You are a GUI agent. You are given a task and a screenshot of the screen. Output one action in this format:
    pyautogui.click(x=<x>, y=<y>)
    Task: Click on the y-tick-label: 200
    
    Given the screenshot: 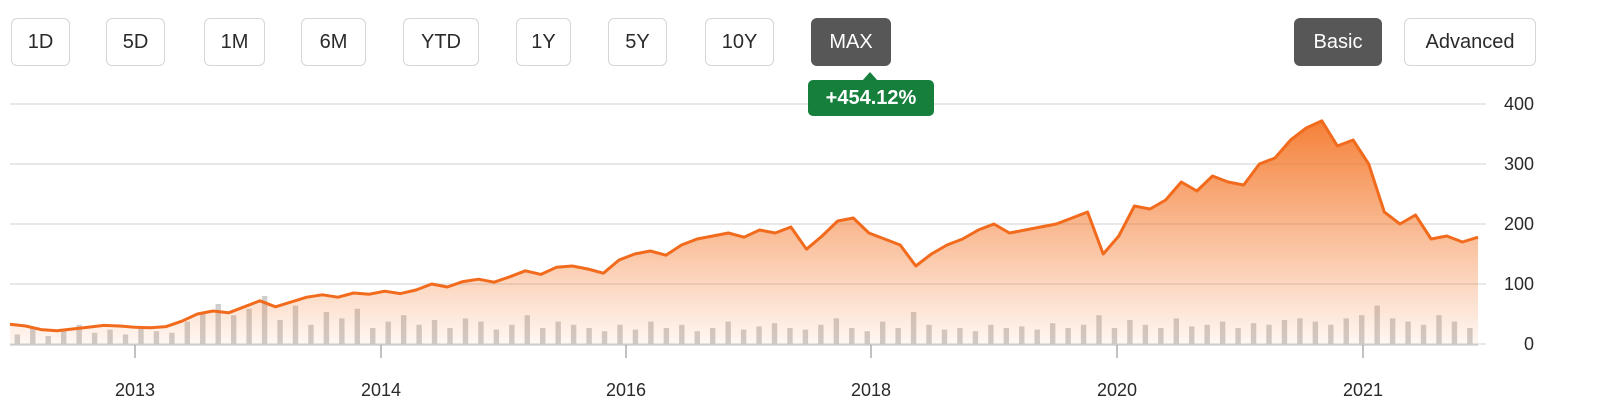 What is the action you would take?
    pyautogui.click(x=1519, y=224)
    